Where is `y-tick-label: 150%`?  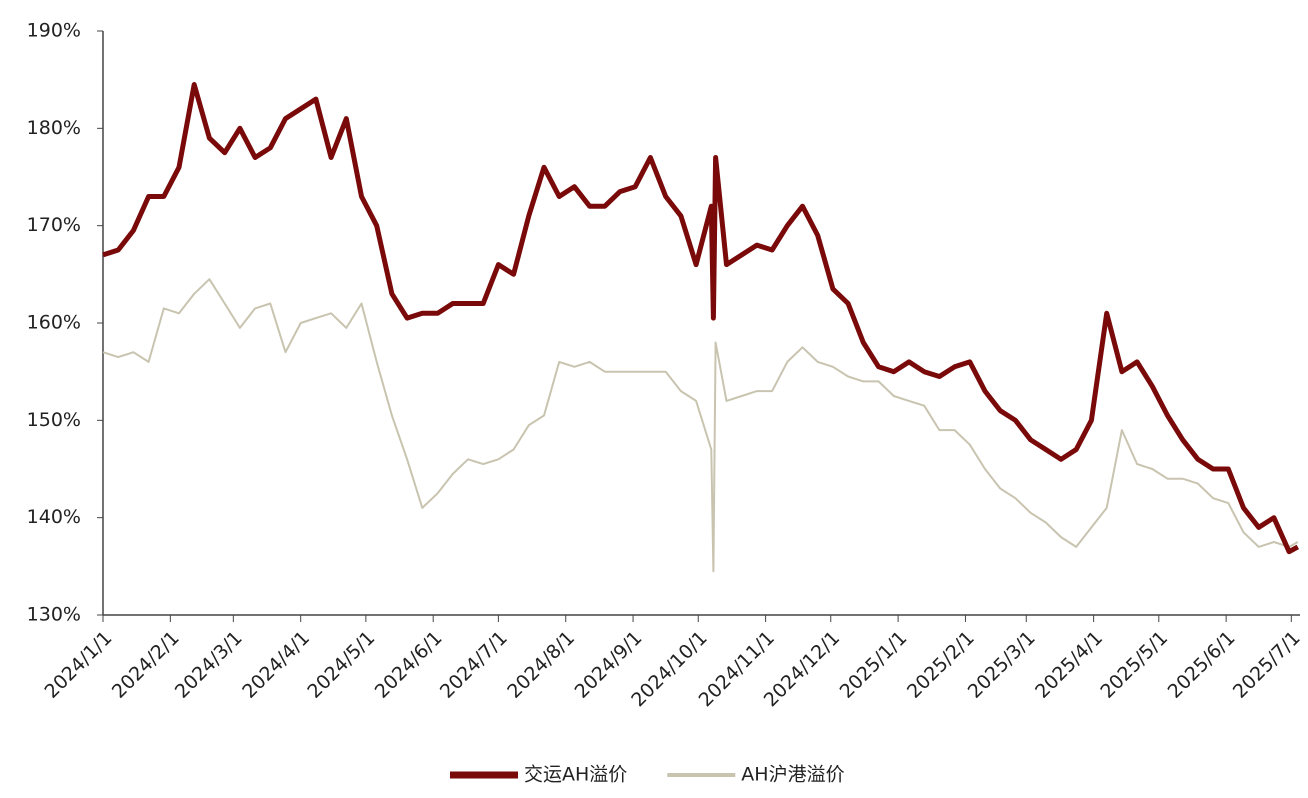 y-tick-label: 150% is located at coordinates (54, 420).